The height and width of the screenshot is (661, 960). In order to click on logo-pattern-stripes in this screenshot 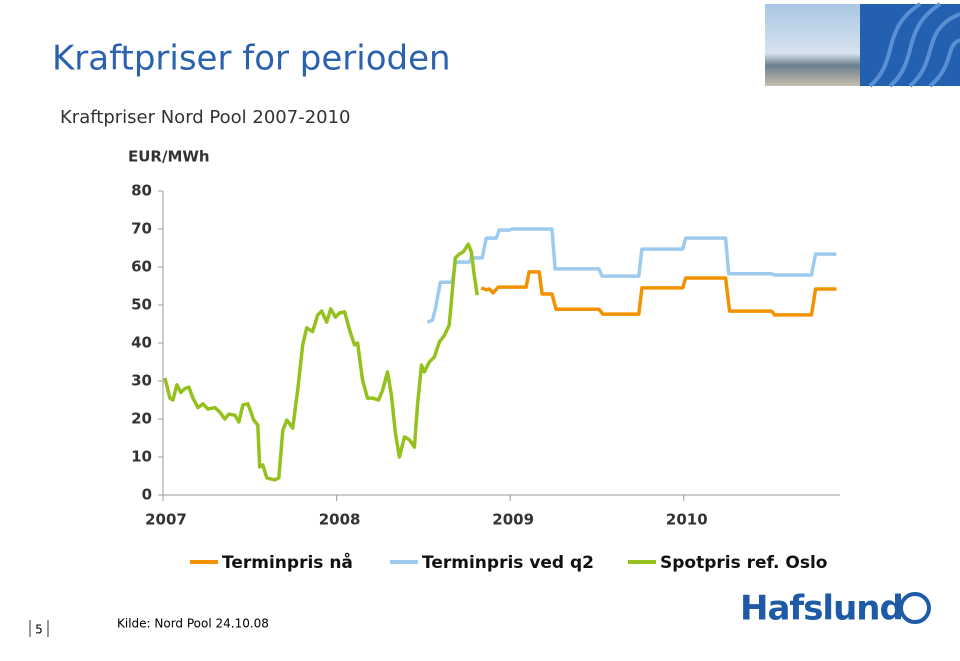, I will do `click(914, 45)`.